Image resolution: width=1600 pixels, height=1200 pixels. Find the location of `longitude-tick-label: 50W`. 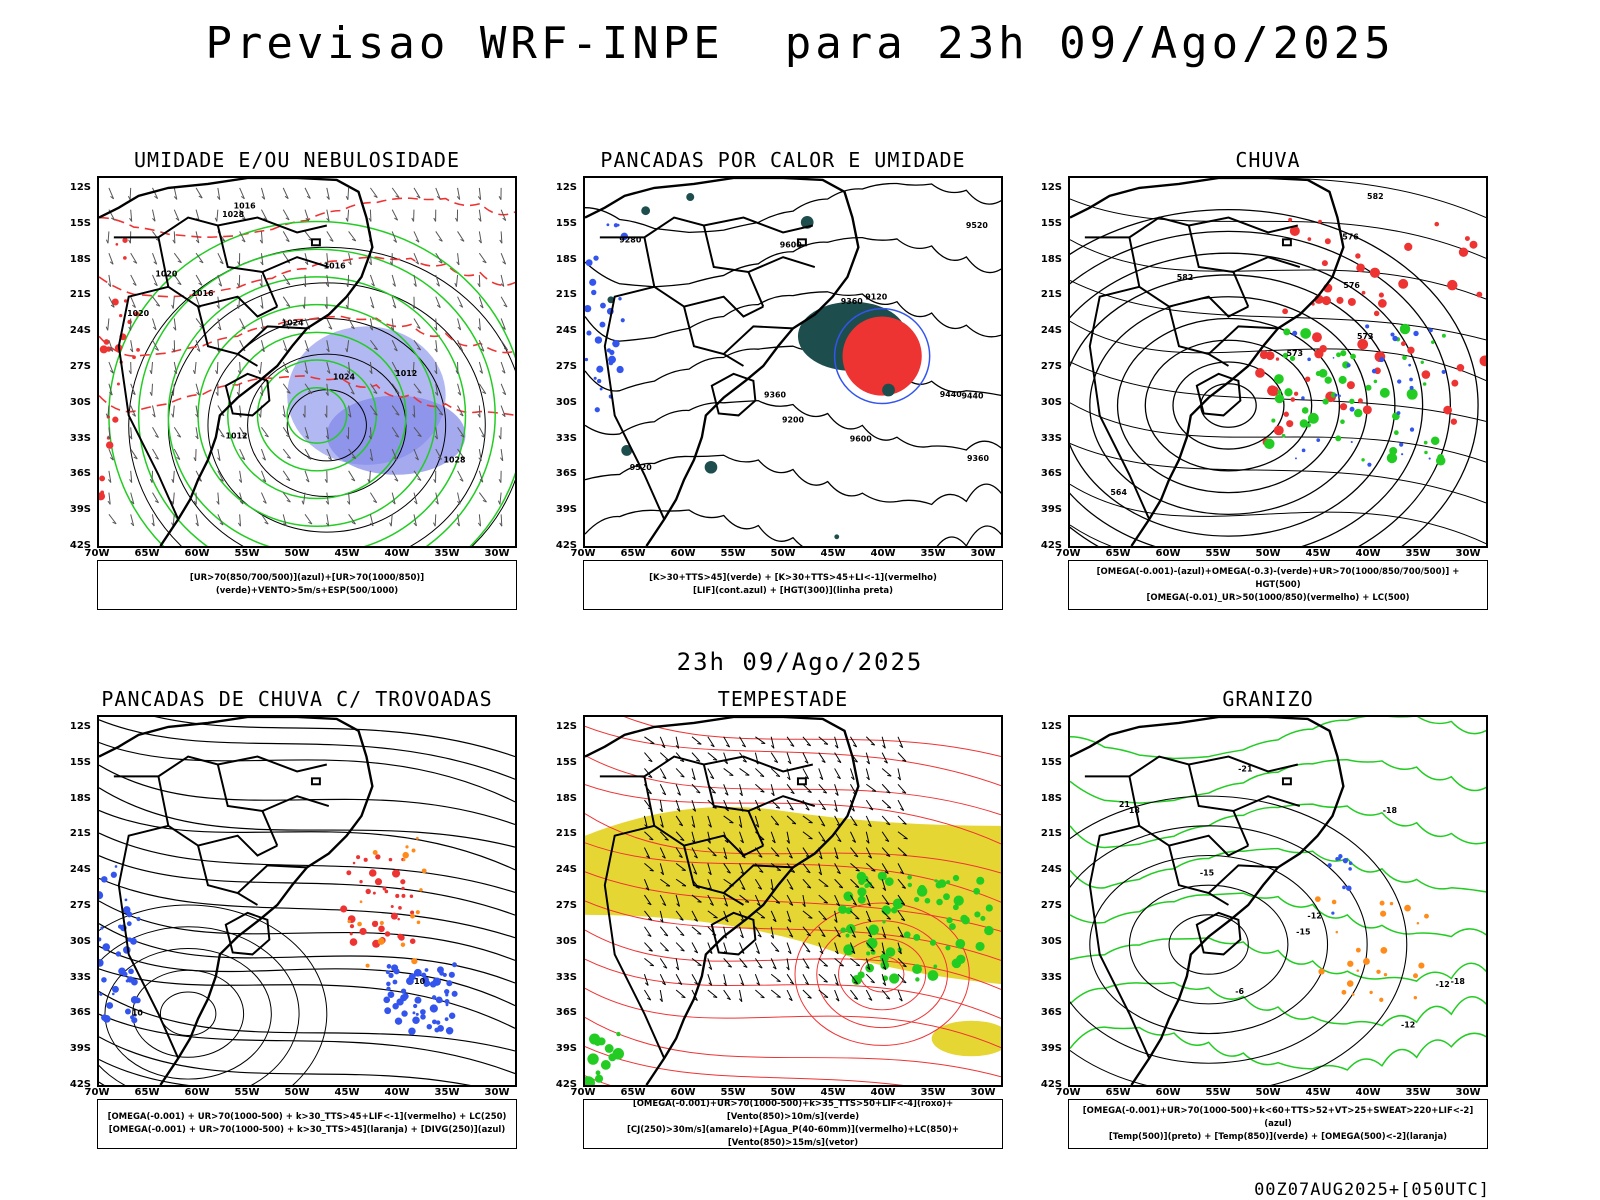

longitude-tick-label: 50W is located at coordinates (1268, 553).